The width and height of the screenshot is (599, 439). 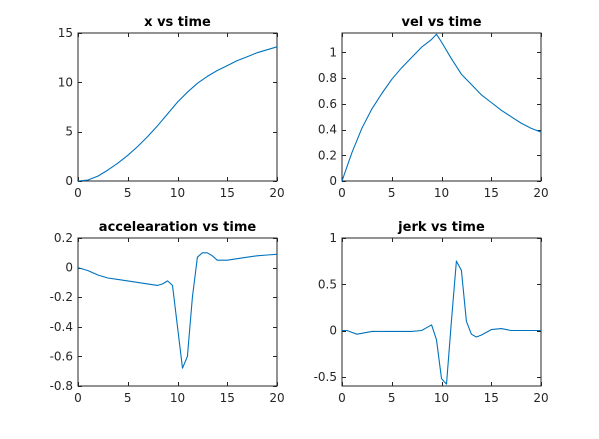 I want to click on y-tick-label: -0.4, so click(x=61, y=327).